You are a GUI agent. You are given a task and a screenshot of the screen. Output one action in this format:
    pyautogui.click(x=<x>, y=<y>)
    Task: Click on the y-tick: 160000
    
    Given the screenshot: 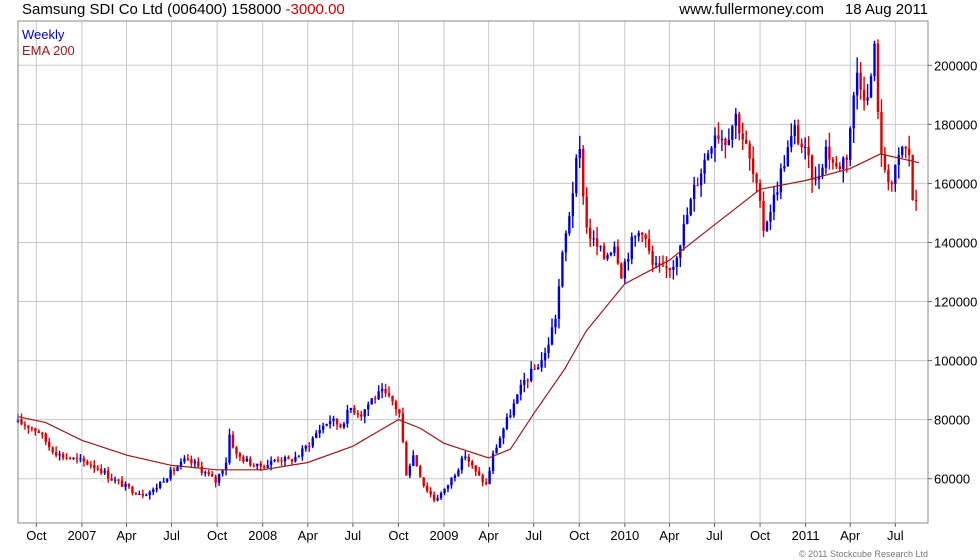 What is the action you would take?
    pyautogui.click(x=952, y=183)
    